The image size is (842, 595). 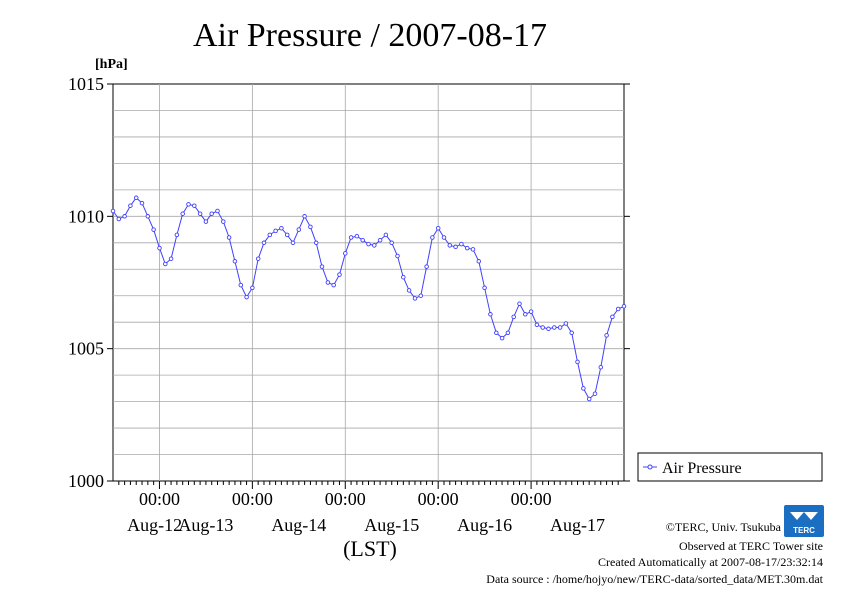 I want to click on legend: Air Pressure, so click(x=730, y=467).